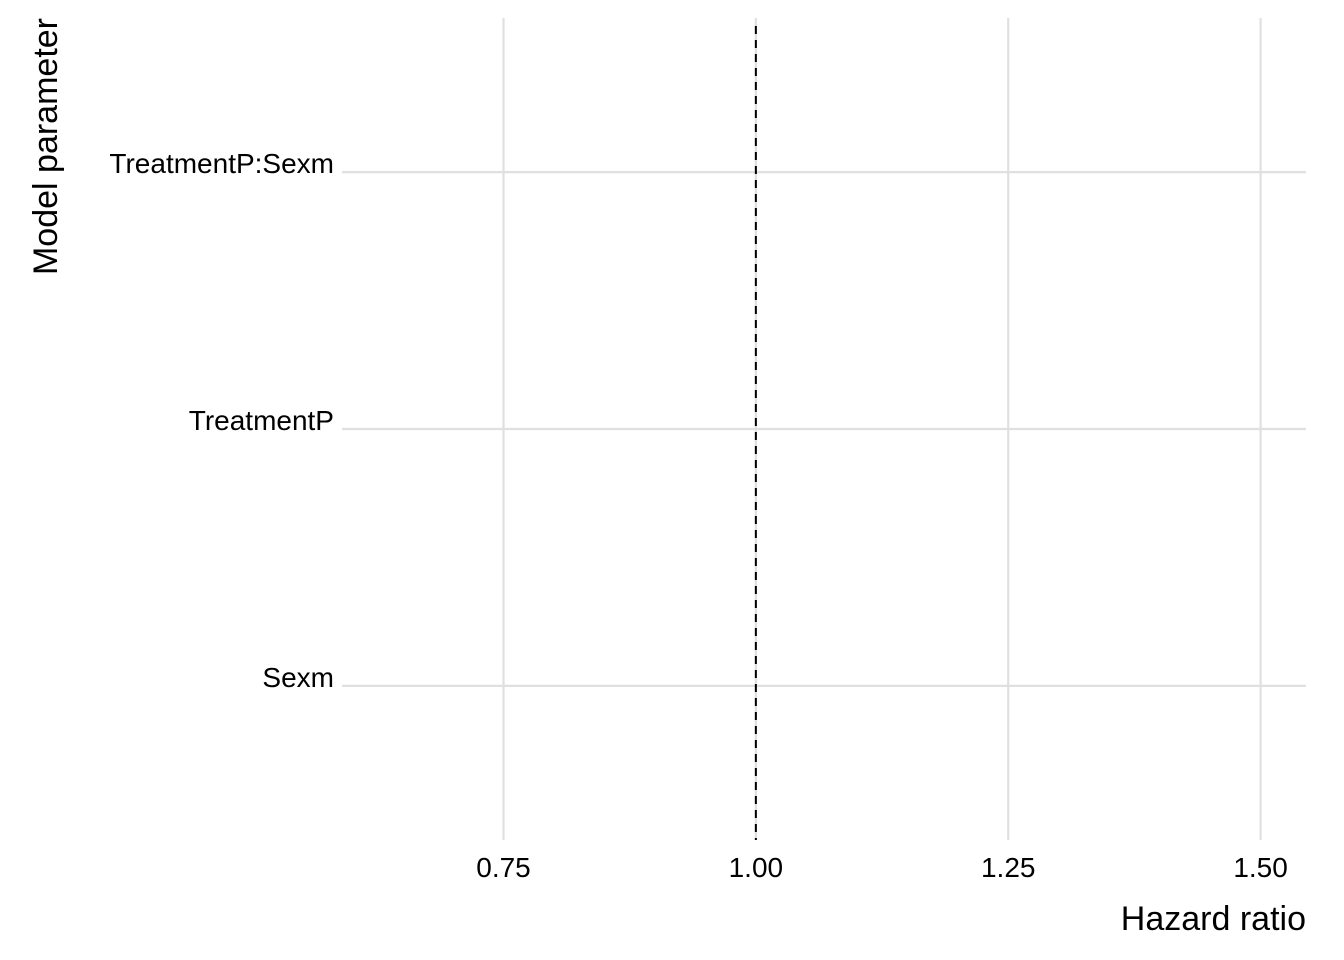 The width and height of the screenshot is (1344, 960). Describe the element at coordinates (503, 867) in the screenshot. I see `x-tick-label: 0.75` at that location.